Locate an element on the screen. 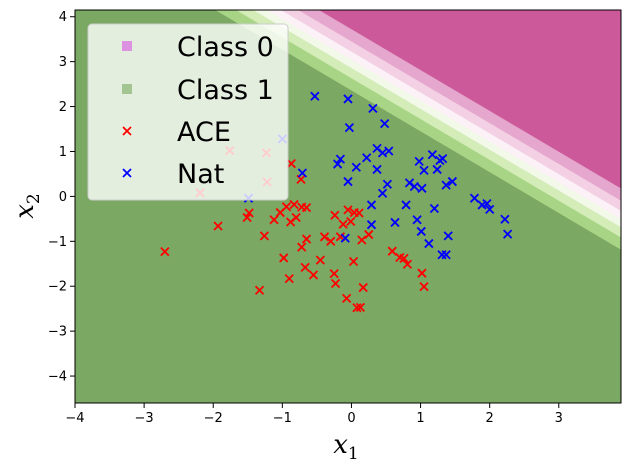 The height and width of the screenshot is (470, 630). y-tick-label: 1 is located at coordinates (63, 152).